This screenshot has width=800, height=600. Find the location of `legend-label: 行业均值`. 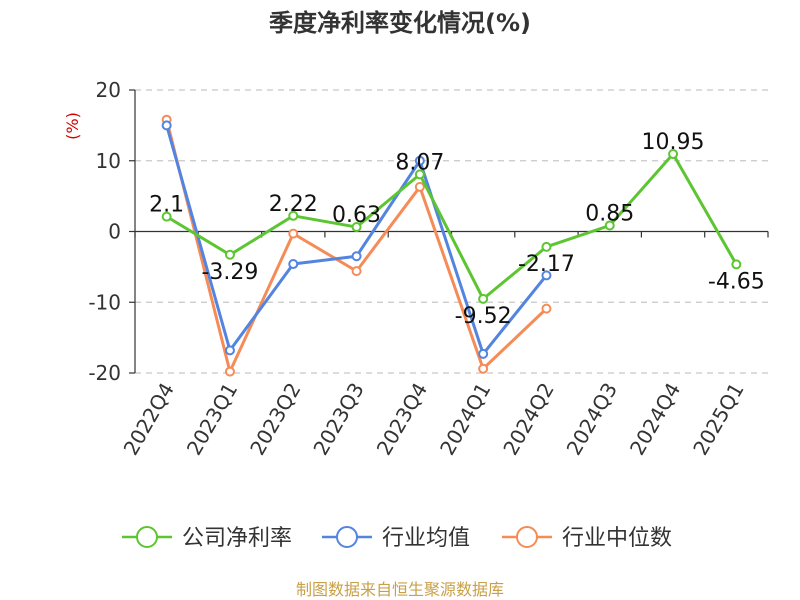

legend-label: 行业均值 is located at coordinates (426, 538).